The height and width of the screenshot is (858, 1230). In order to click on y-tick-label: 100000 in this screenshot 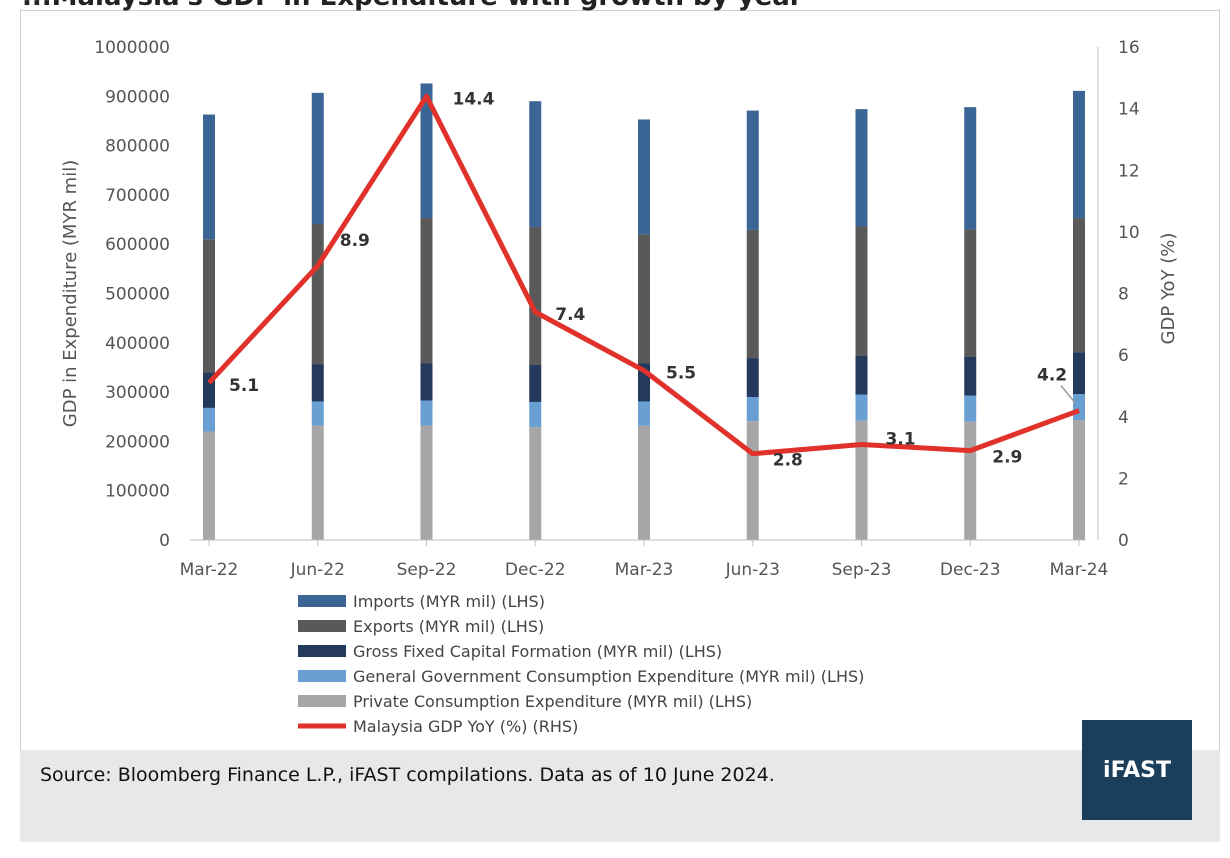, I will do `click(137, 492)`.